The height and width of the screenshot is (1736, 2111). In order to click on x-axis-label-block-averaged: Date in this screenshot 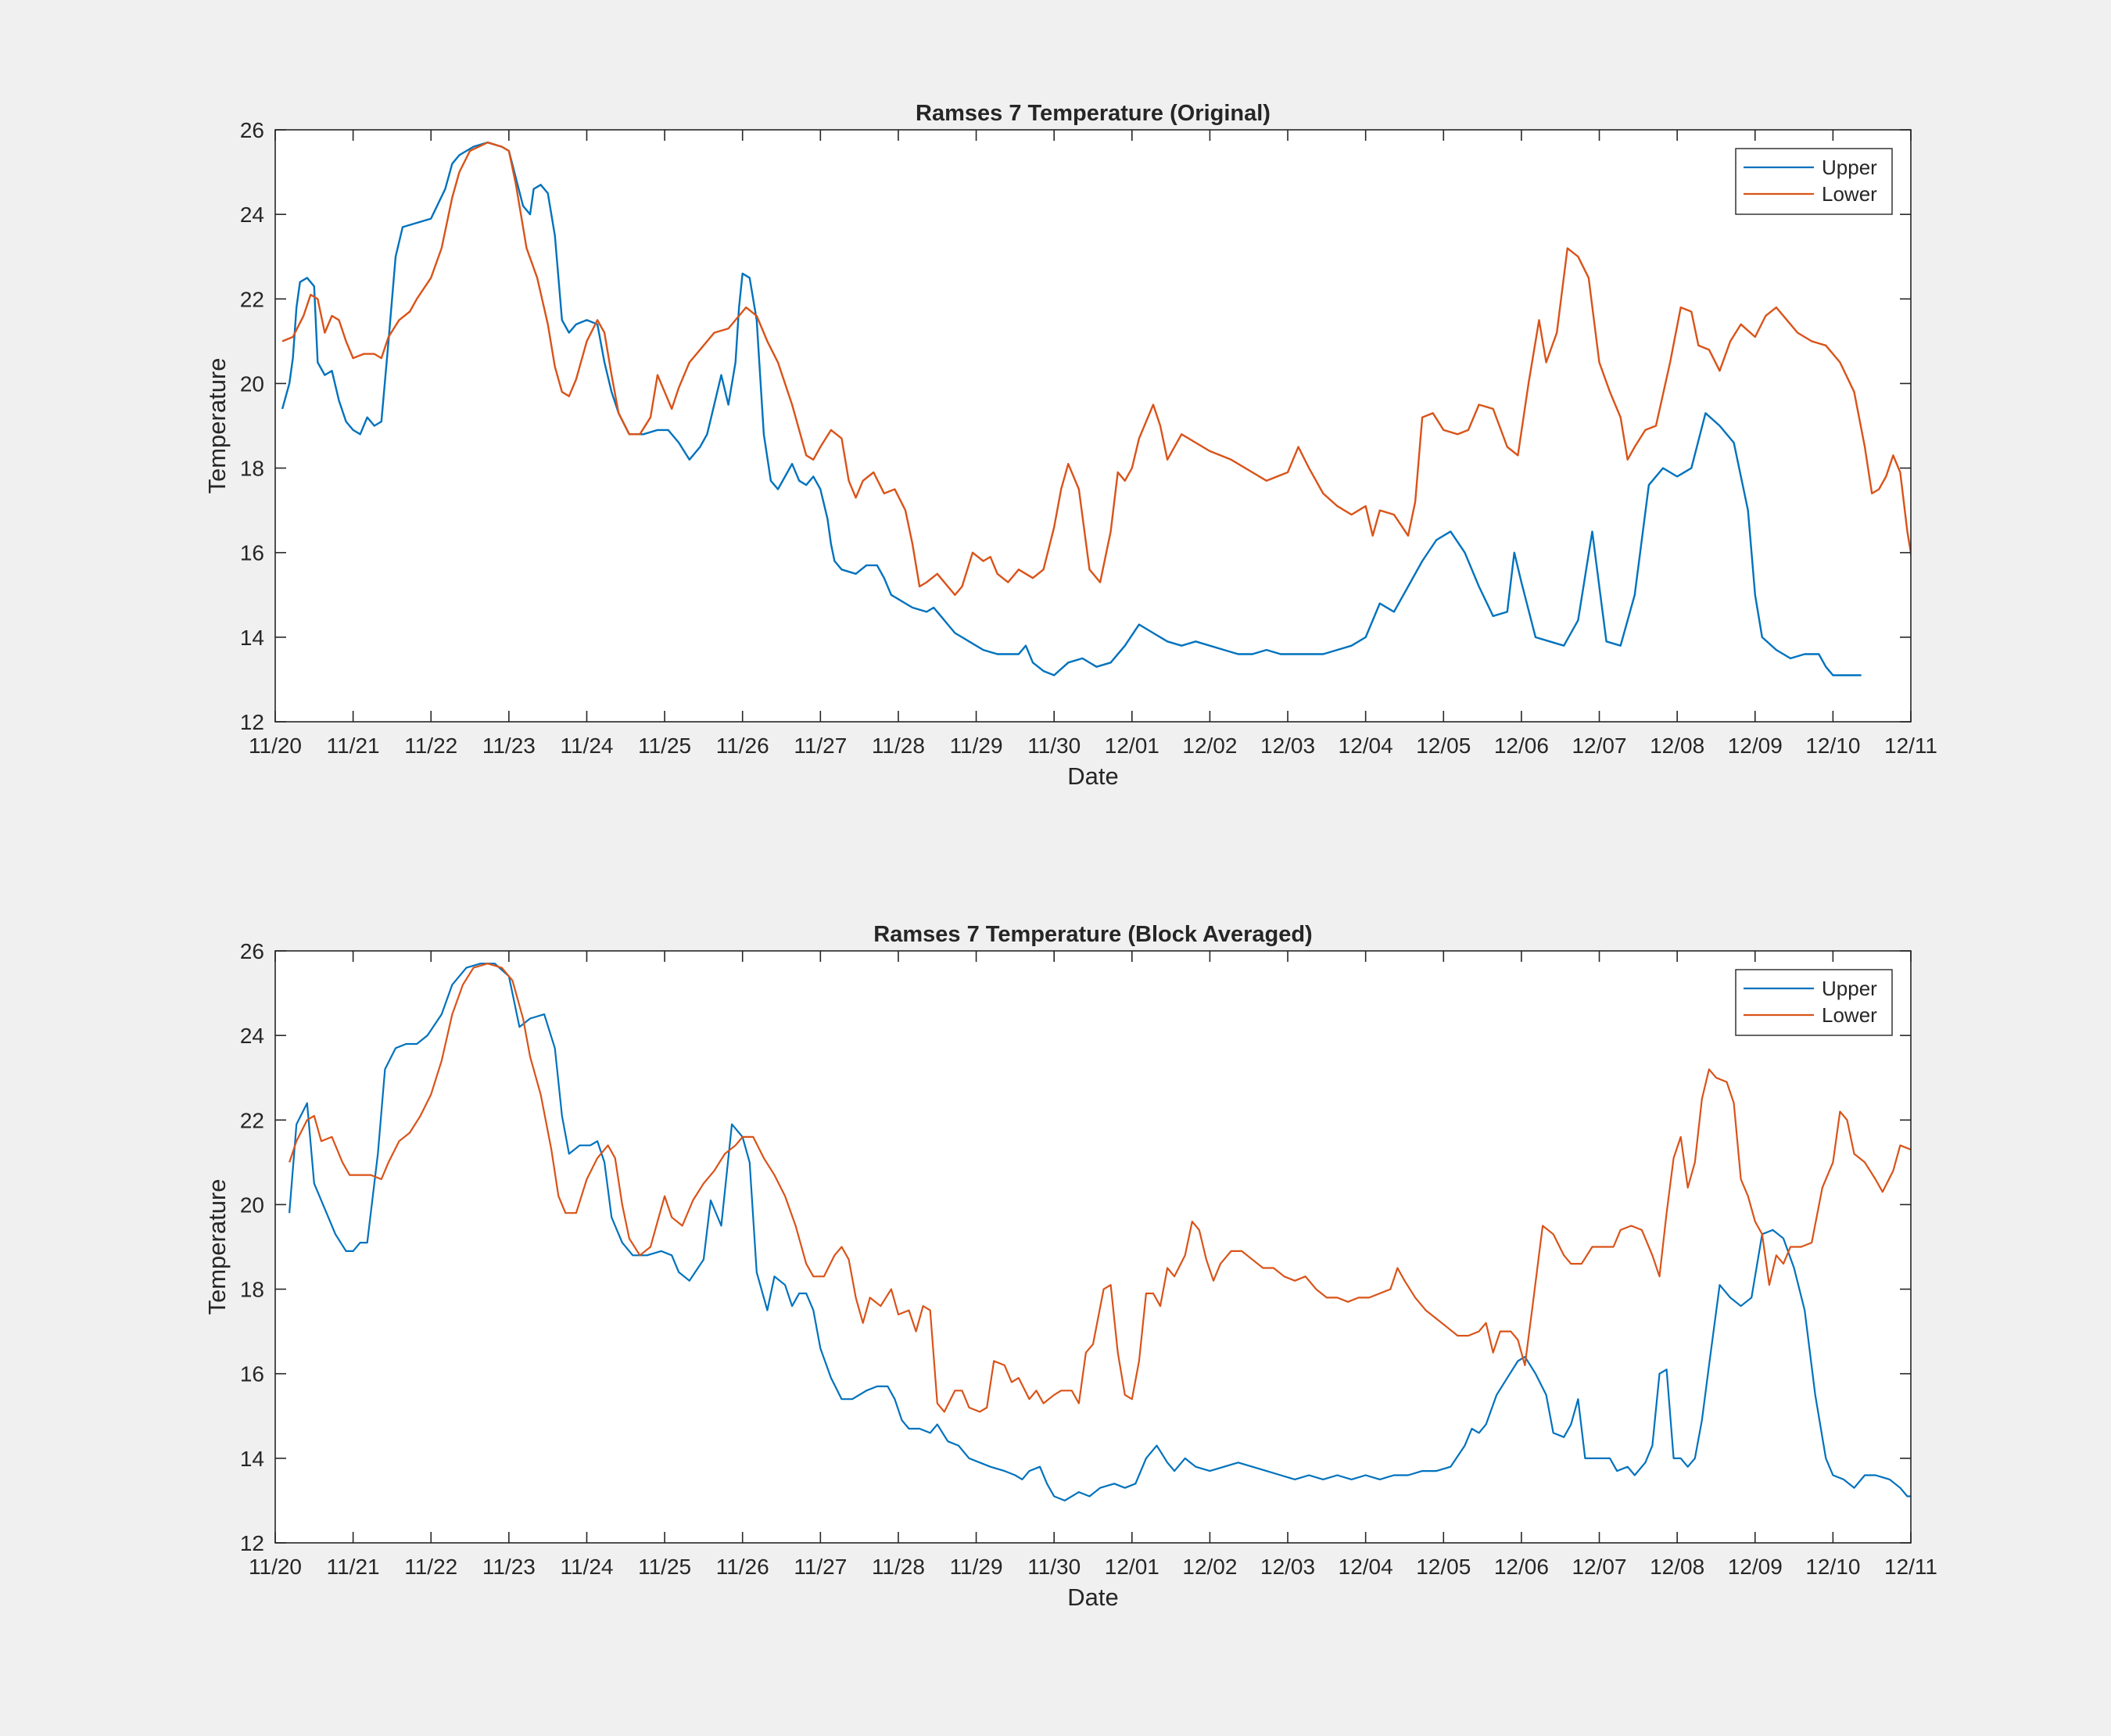, I will do `click(1092, 1597)`.